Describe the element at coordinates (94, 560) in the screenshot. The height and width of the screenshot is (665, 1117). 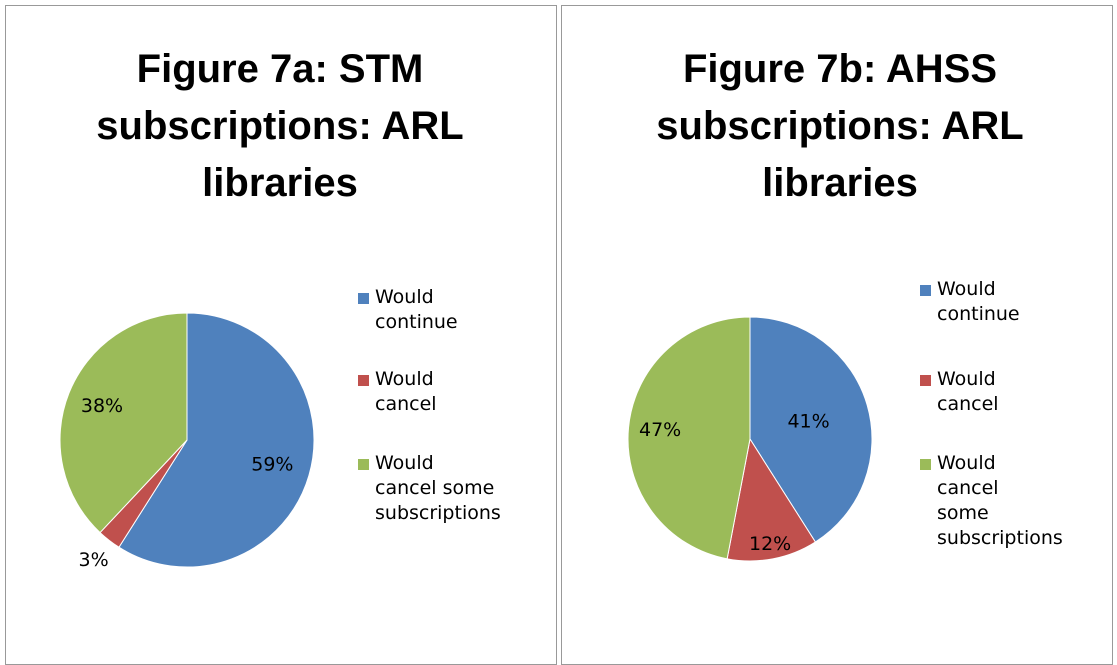
I see `data-label: 3%` at that location.